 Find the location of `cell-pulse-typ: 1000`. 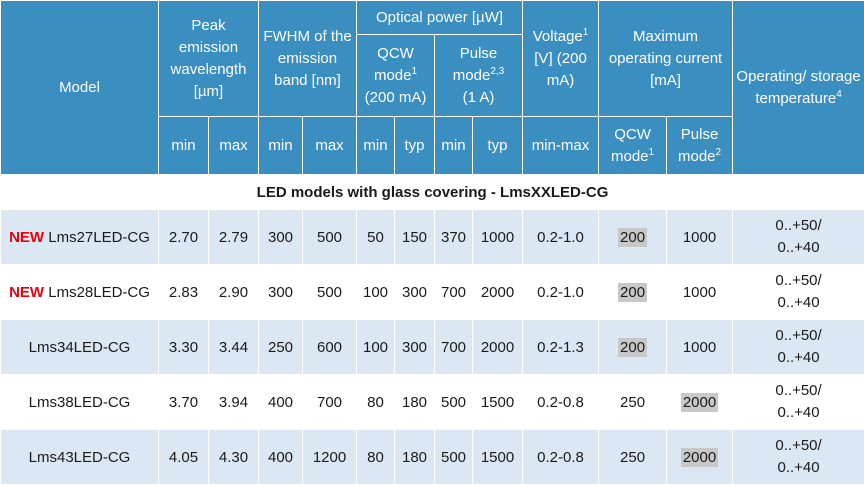

cell-pulse-typ: 1000 is located at coordinates (498, 237).